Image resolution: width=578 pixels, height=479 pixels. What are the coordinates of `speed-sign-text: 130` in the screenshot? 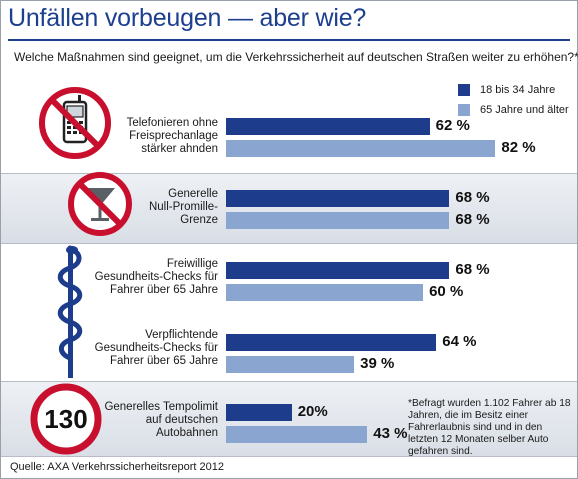 It's located at (65, 419).